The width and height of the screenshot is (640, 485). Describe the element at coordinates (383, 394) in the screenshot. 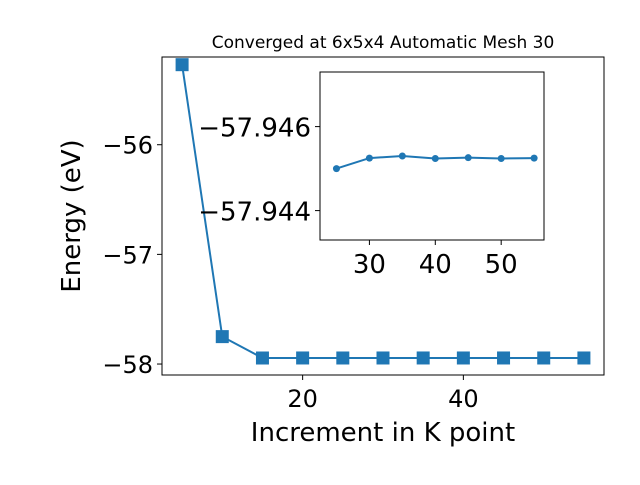

I see `main-x-ticks: 20 40` at that location.